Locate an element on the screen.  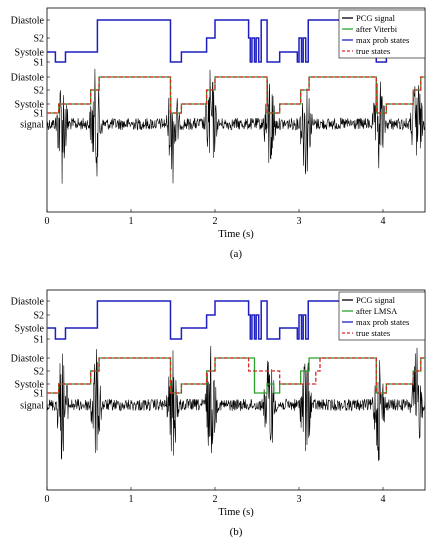
series-after-viterbi is located at coordinates (236, 95).